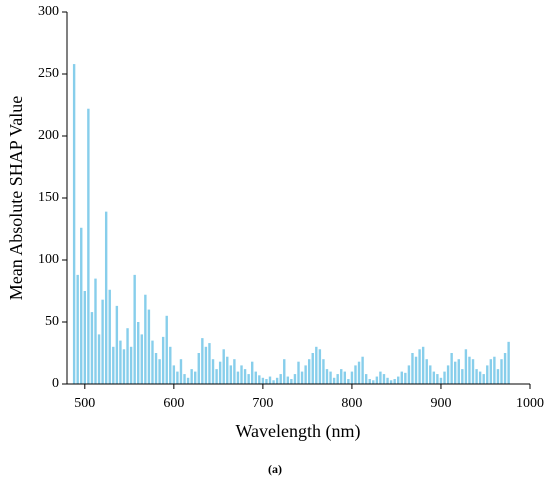  What do you see at coordinates (52, 321) in the screenshot?
I see `y-tick-label: 50` at bounding box center [52, 321].